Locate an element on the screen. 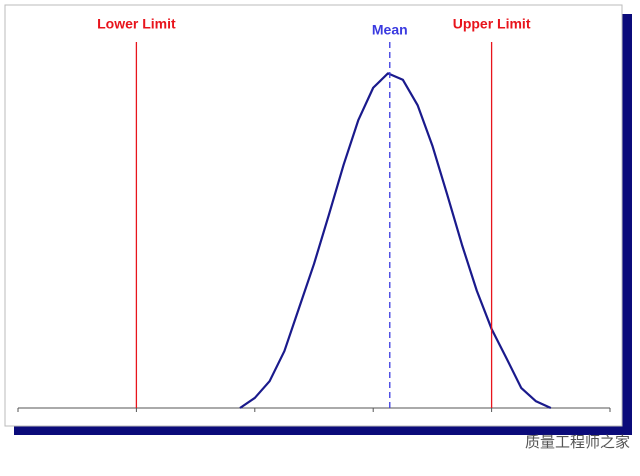 This screenshot has width=640, height=476. reference-label: Mean is located at coordinates (390, 30).